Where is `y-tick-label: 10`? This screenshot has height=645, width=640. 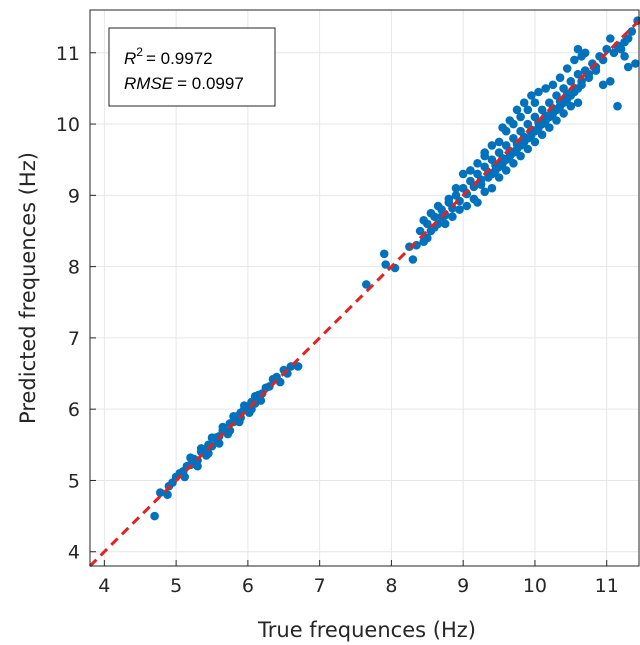
y-tick-label: 10 is located at coordinates (68, 125).